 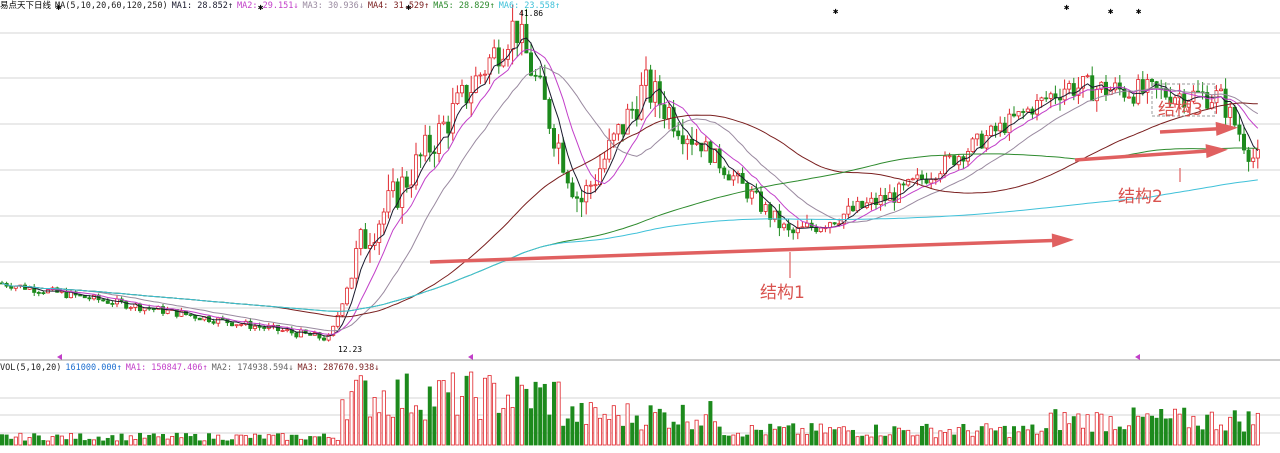 I want to click on structure1-label: 结构1, so click(x=782, y=293).